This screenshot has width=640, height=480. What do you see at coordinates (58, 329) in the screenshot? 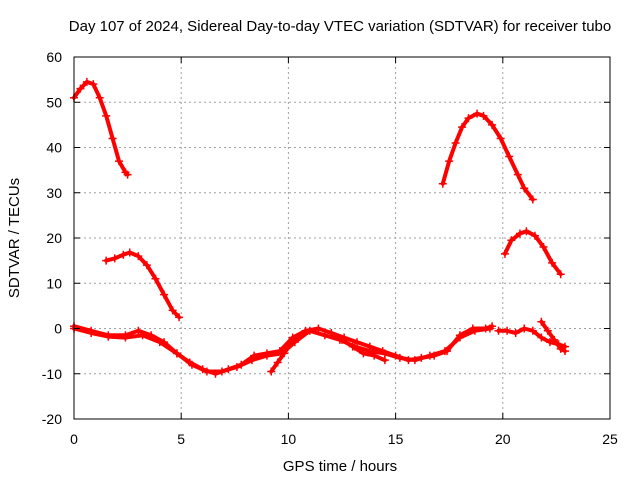
I see `y-tick-label: 0` at bounding box center [58, 329].